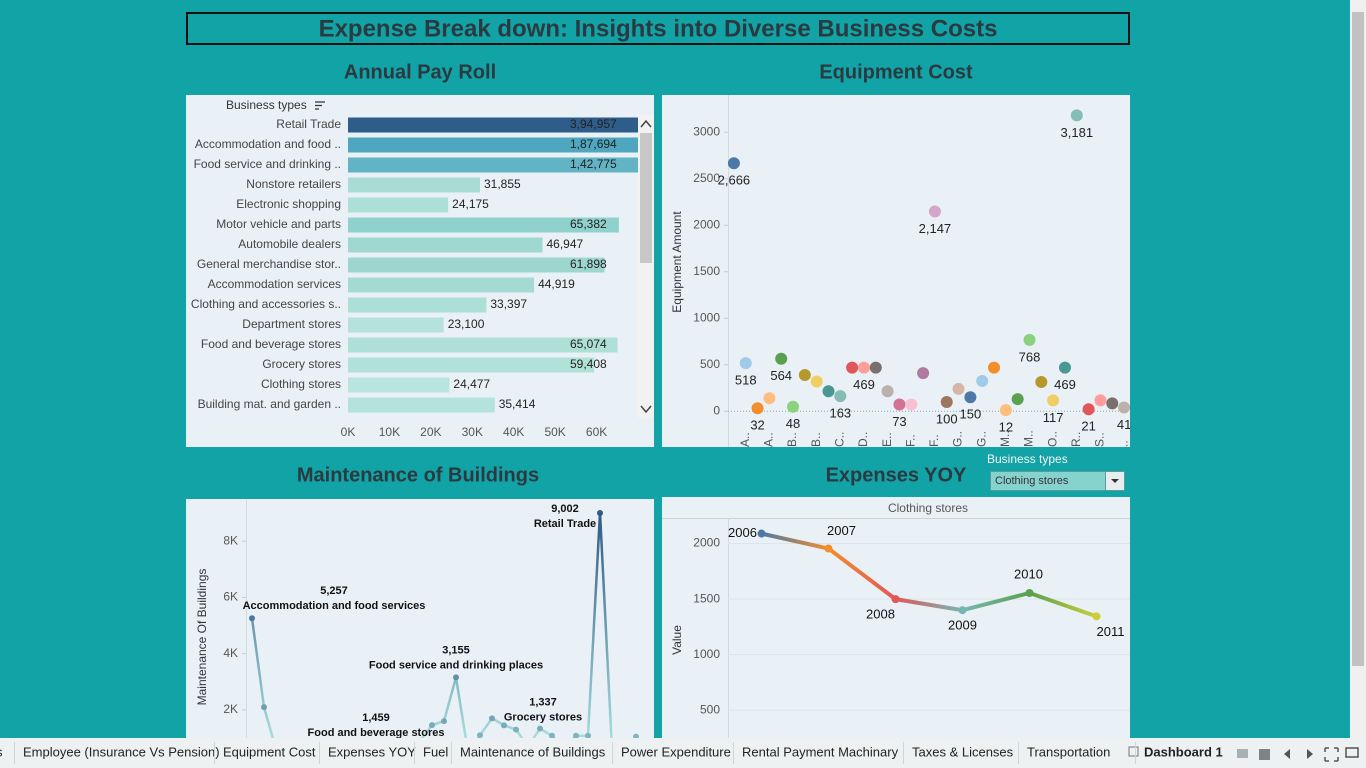 The image size is (1366, 768). Describe the element at coordinates (1068, 751) in the screenshot. I see `tab: Transportation` at that location.